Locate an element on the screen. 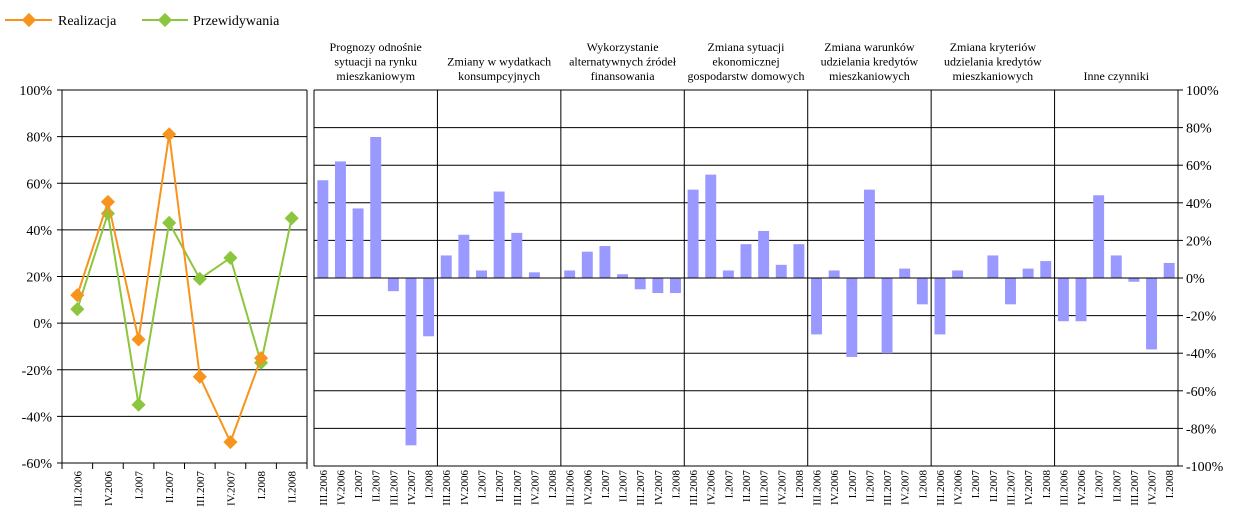  right-y-tick-label: -60% is located at coordinates (1201, 392).